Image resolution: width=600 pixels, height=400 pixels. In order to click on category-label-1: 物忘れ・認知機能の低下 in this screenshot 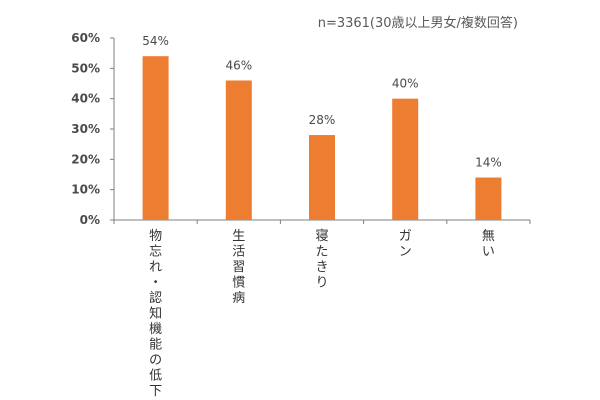, I will do `click(155, 314)`.